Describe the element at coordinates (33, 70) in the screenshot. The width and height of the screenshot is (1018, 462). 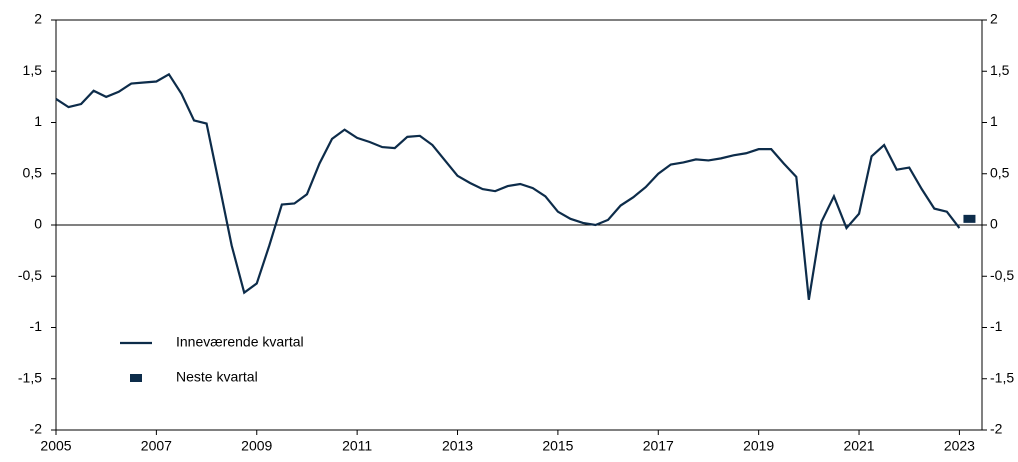
I see `y-tick-label: 1,5` at that location.